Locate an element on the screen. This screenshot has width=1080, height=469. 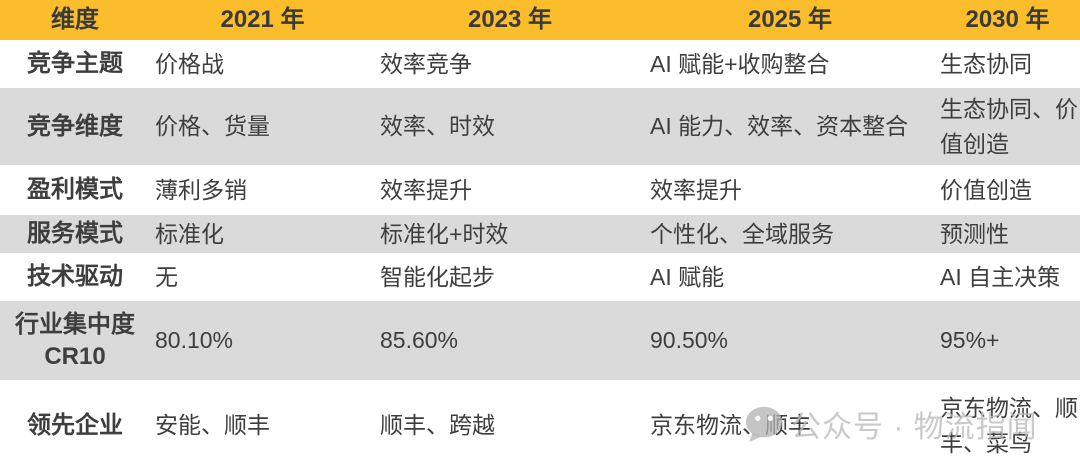
column-header-2023: 2023 年 is located at coordinates (510, 19).